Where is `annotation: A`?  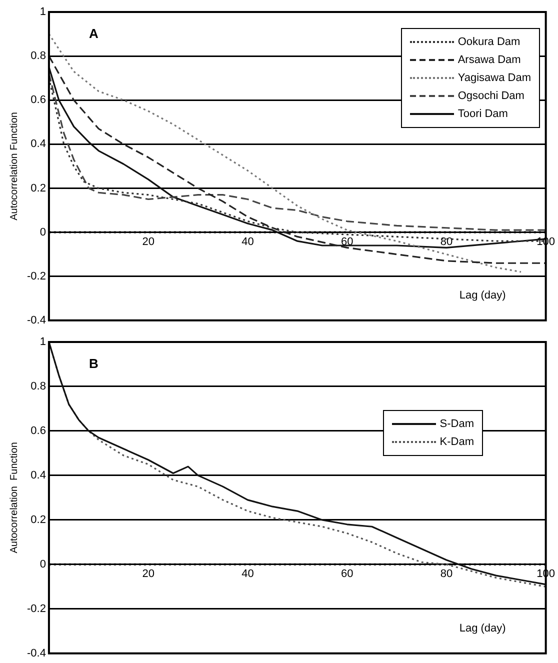 annotation: A is located at coordinates (93, 33).